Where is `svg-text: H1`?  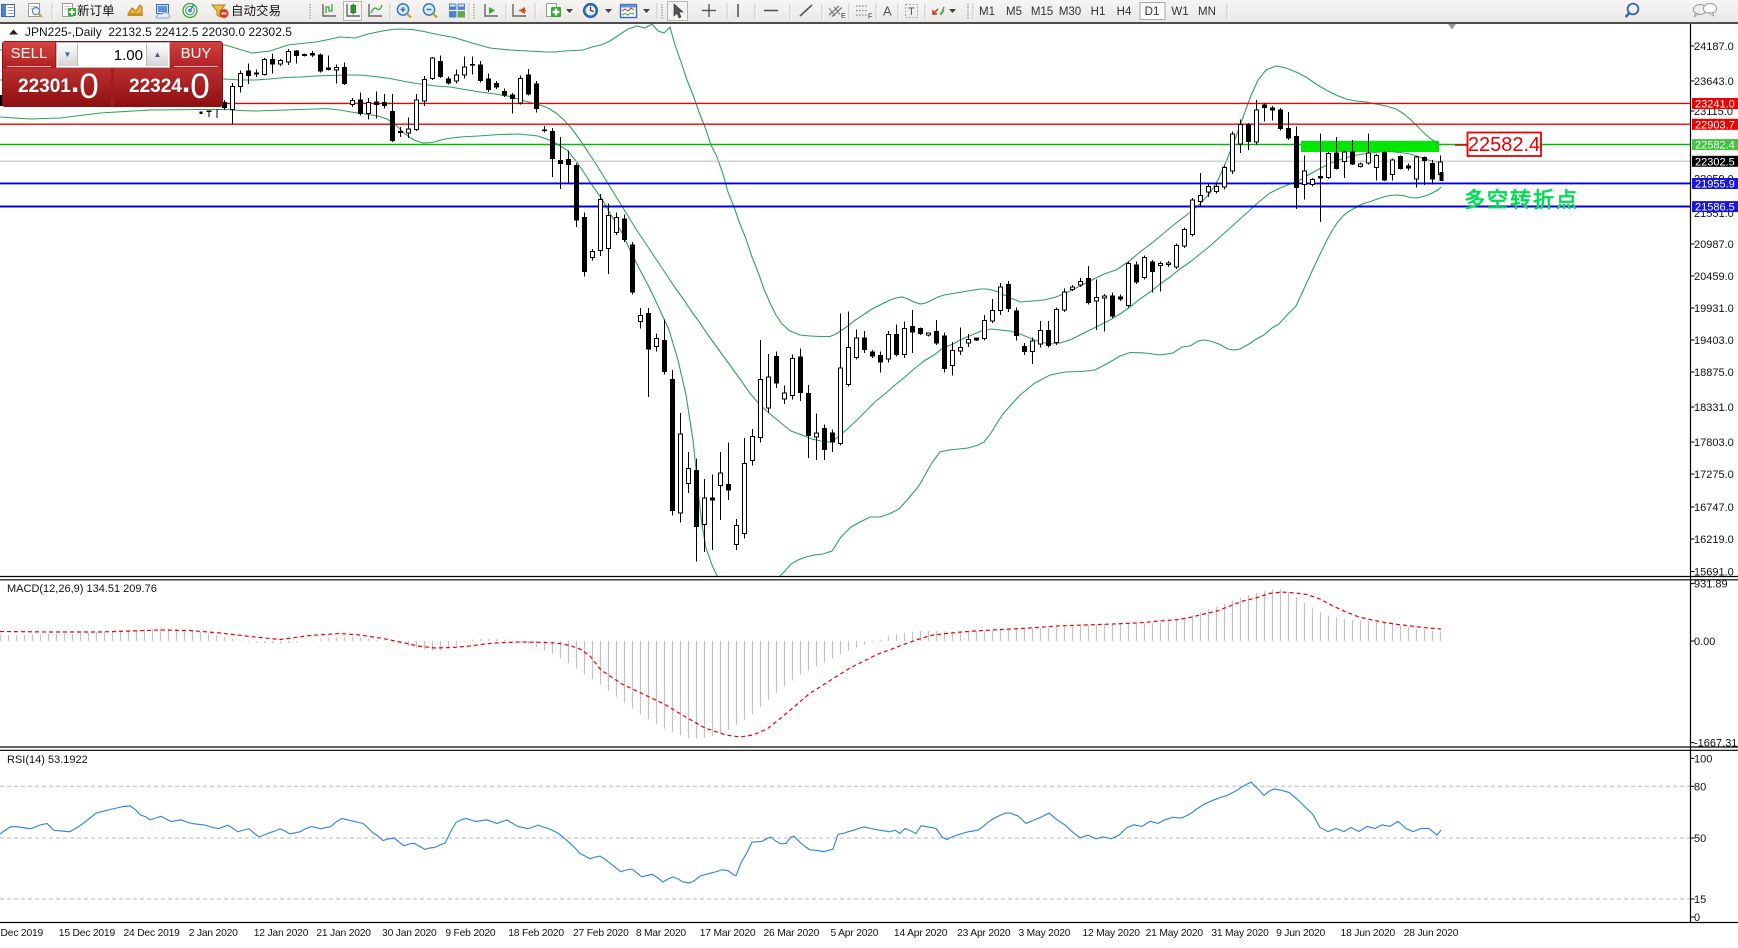
svg-text: H1 is located at coordinates (1098, 12).